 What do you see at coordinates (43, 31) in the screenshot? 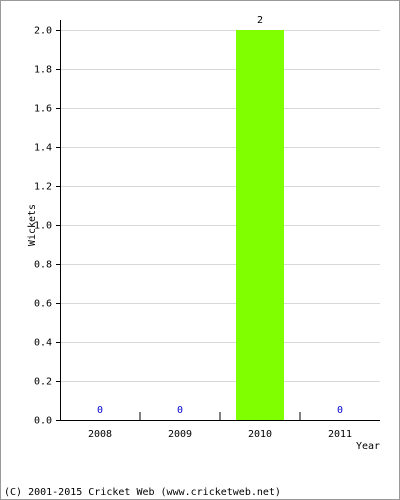
I see `y-tick-label: 2.0` at bounding box center [43, 31].